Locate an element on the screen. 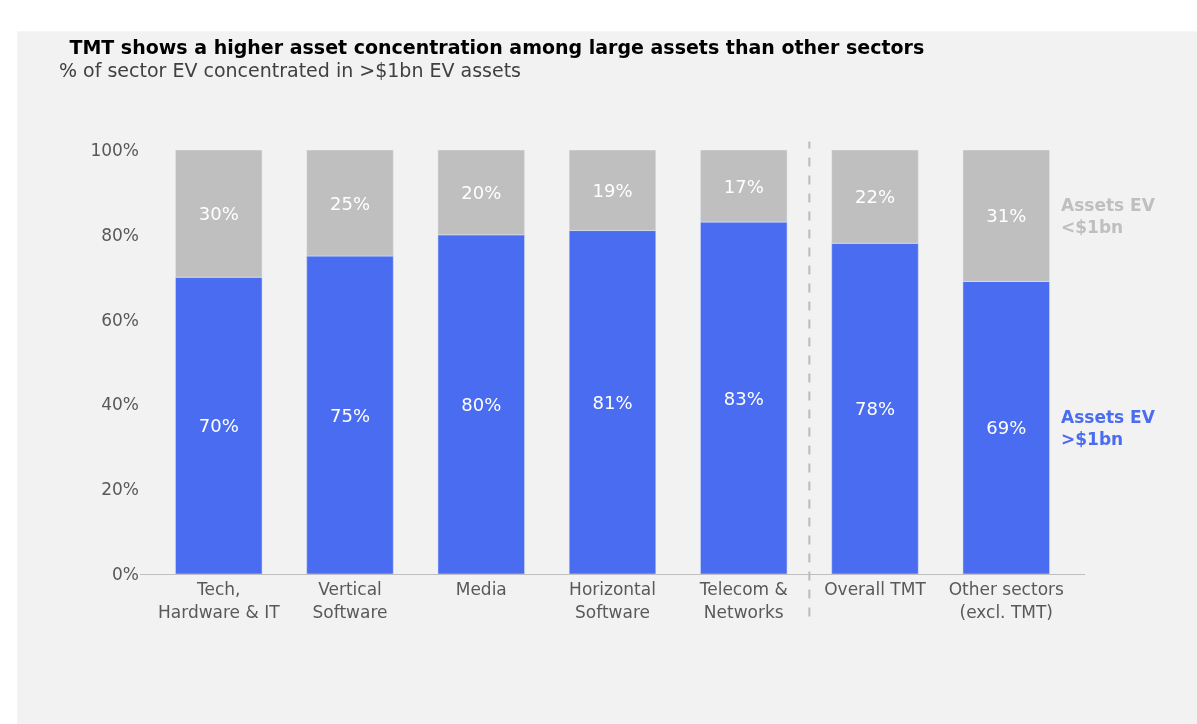  series-label: Assets EV >$1bn is located at coordinates (1108, 428).